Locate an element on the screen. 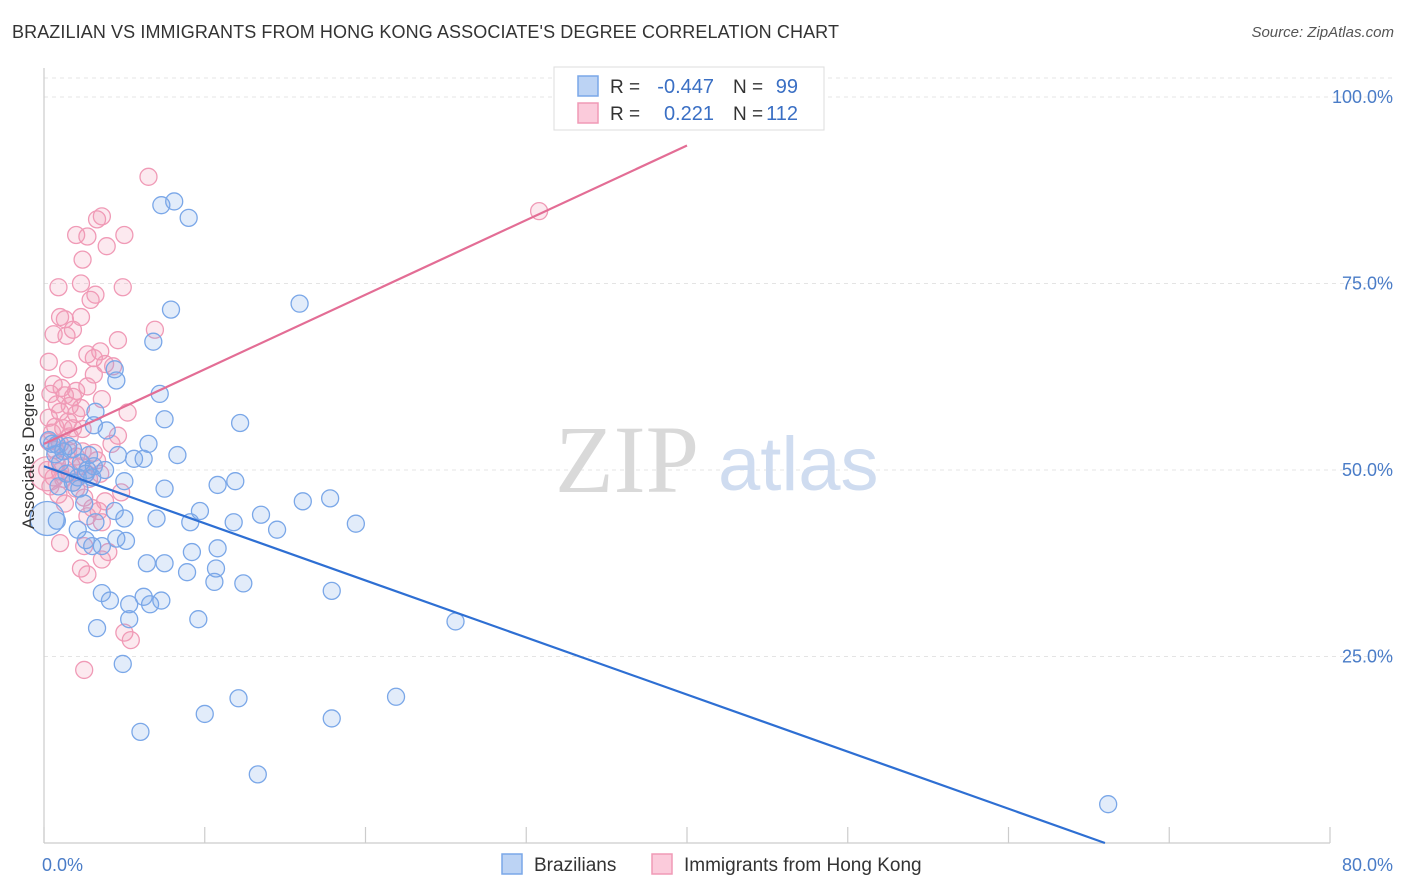 This screenshot has height=892, width=1406. y-tick-label: 75.0% is located at coordinates (1367, 284).